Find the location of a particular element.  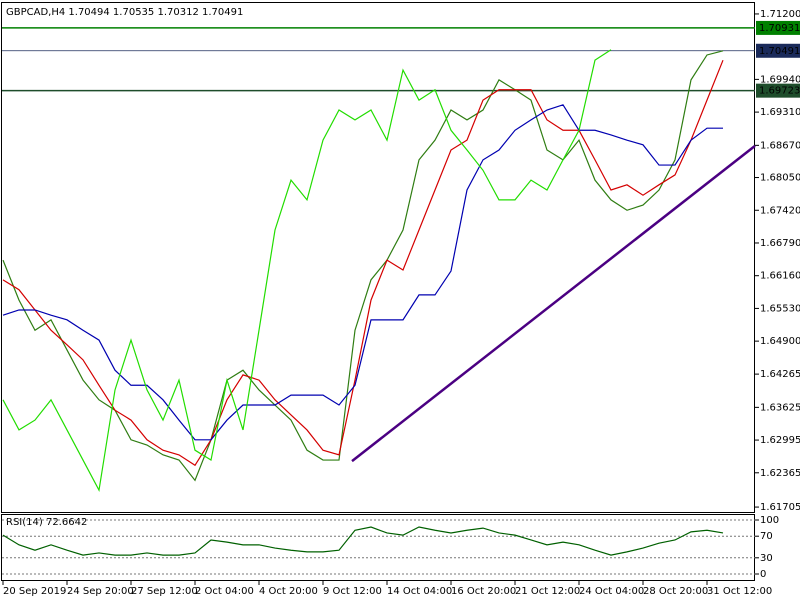

y-tick-label: 1.69940 is located at coordinates (780, 79).